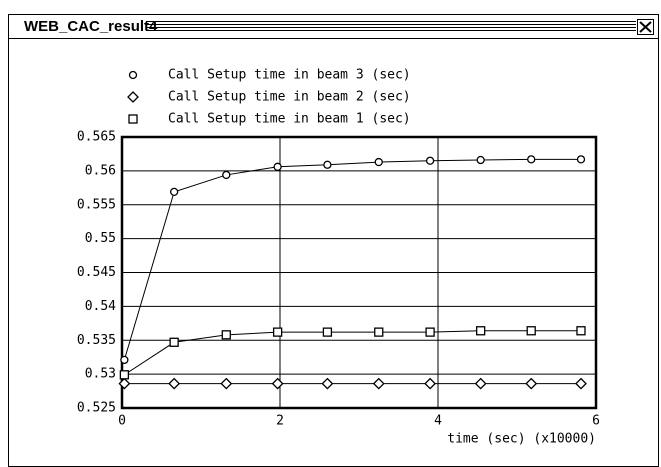 The width and height of the screenshot is (661, 467). What do you see at coordinates (438, 421) in the screenshot?
I see `x-tick-label: 4` at bounding box center [438, 421].